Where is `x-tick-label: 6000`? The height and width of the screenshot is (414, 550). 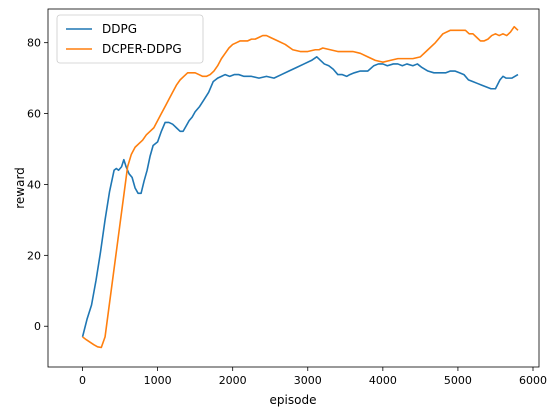
x-tick-label: 6000 is located at coordinates (533, 380).